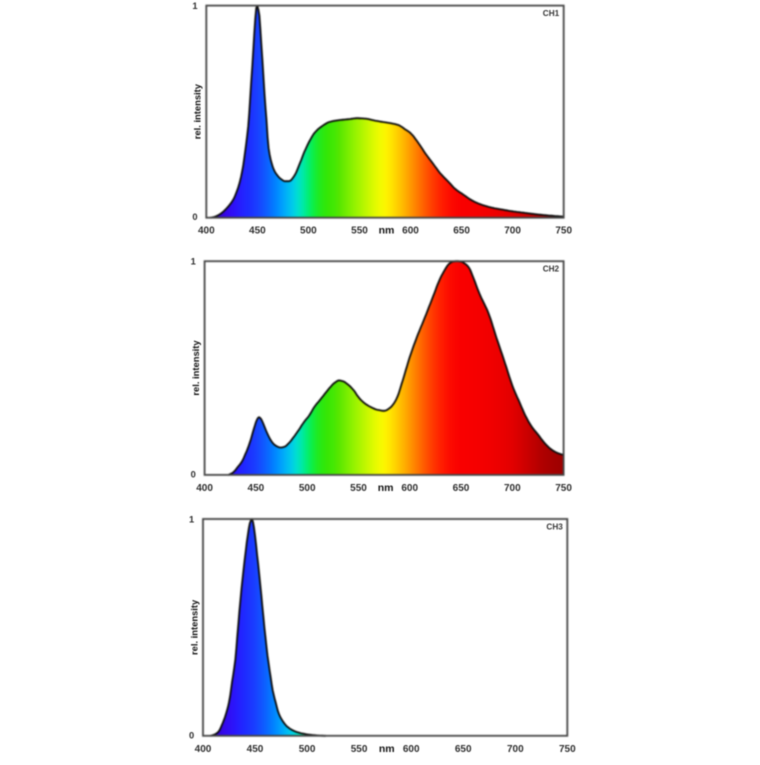 This screenshot has height=765, width=760. What do you see at coordinates (551, 269) in the screenshot?
I see `svg-text: CH2` at bounding box center [551, 269].